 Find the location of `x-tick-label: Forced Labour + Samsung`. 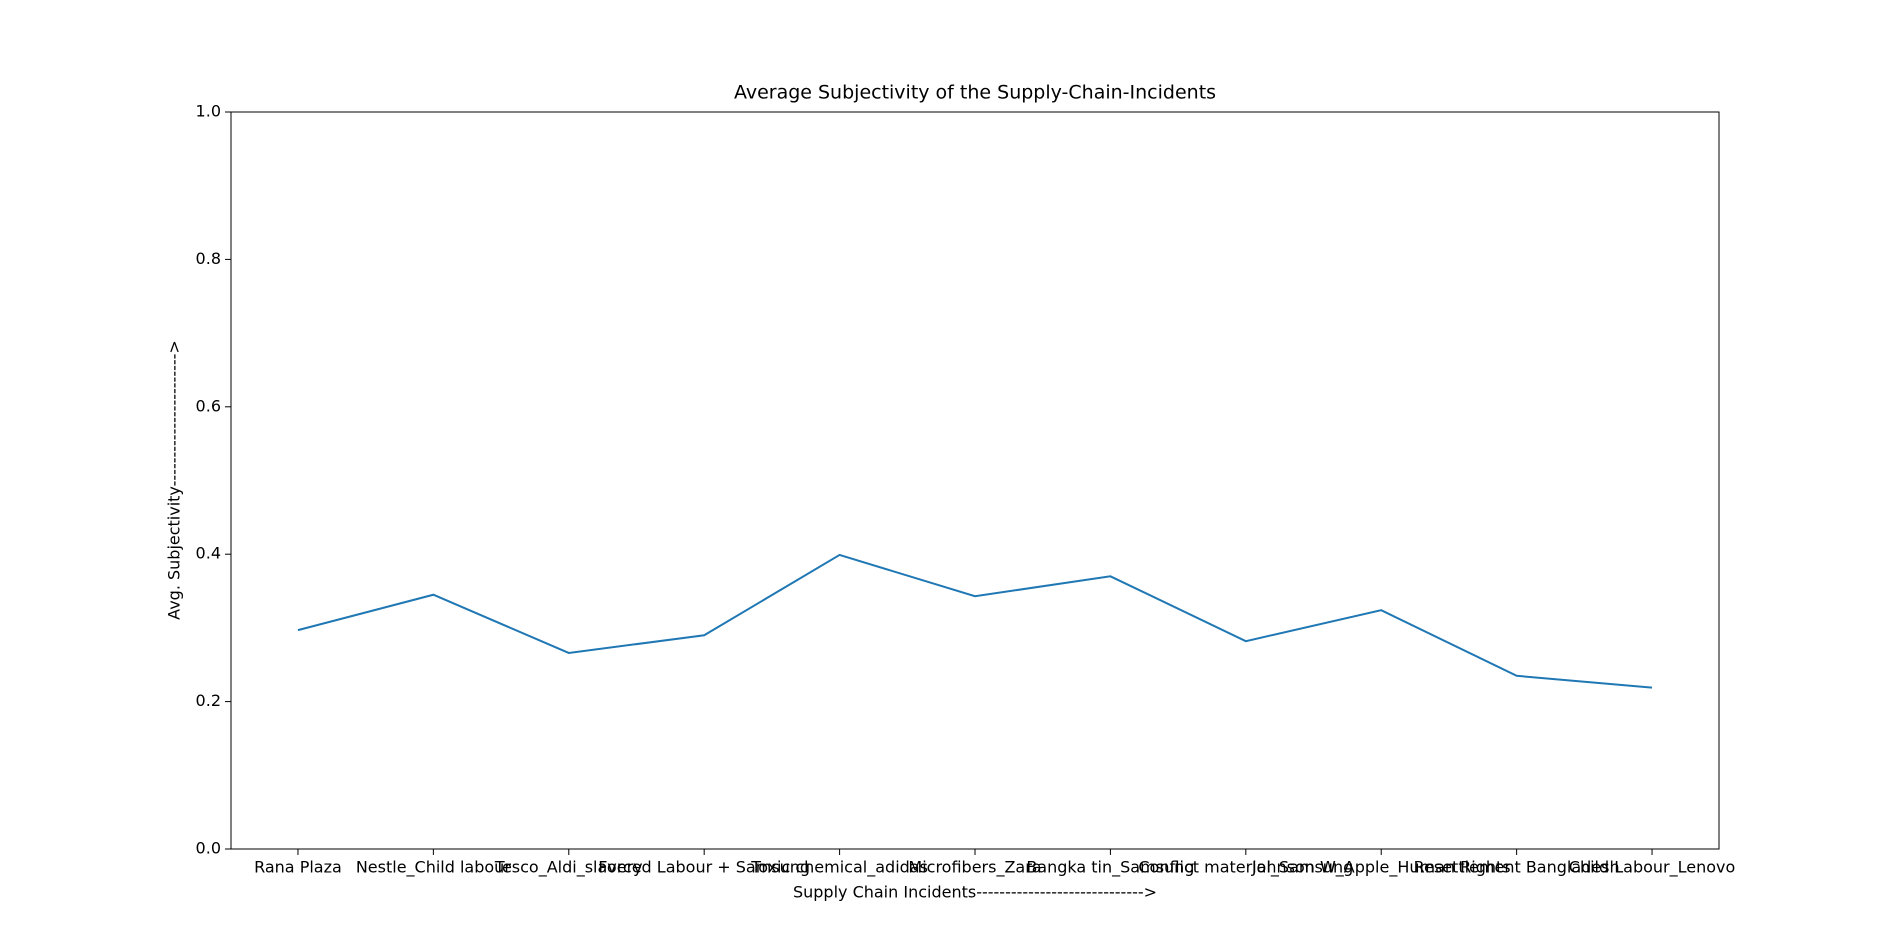

x-tick-label: Forced Labour + Samsung is located at coordinates (704, 867).